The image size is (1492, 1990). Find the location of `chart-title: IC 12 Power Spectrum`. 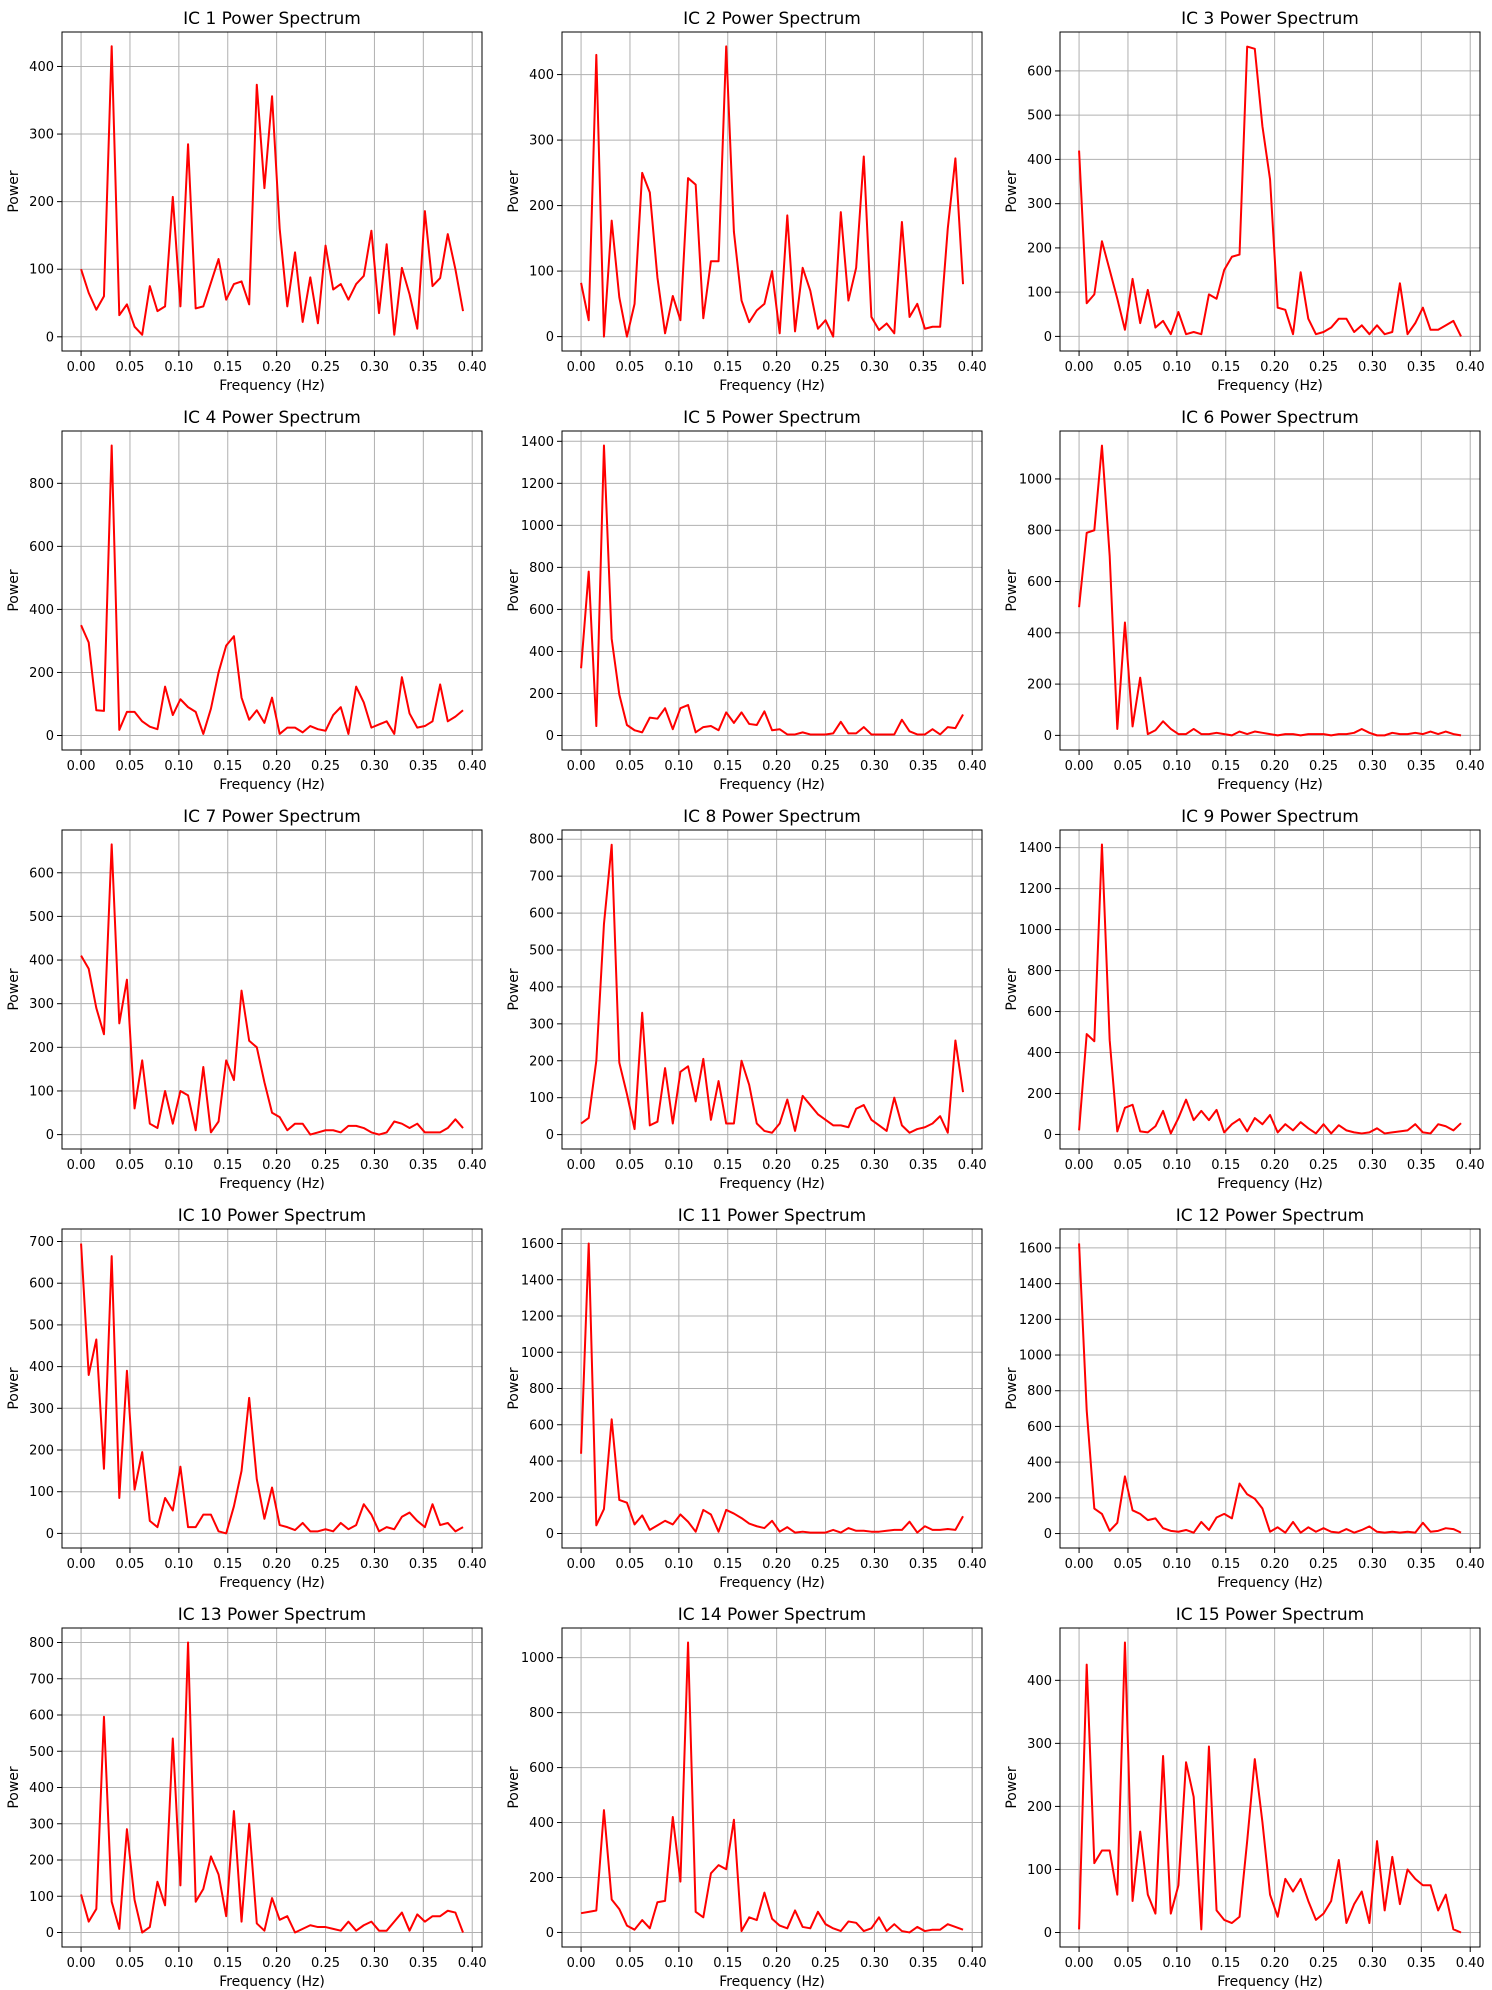

chart-title: IC 12 Power Spectrum is located at coordinates (1270, 1216).